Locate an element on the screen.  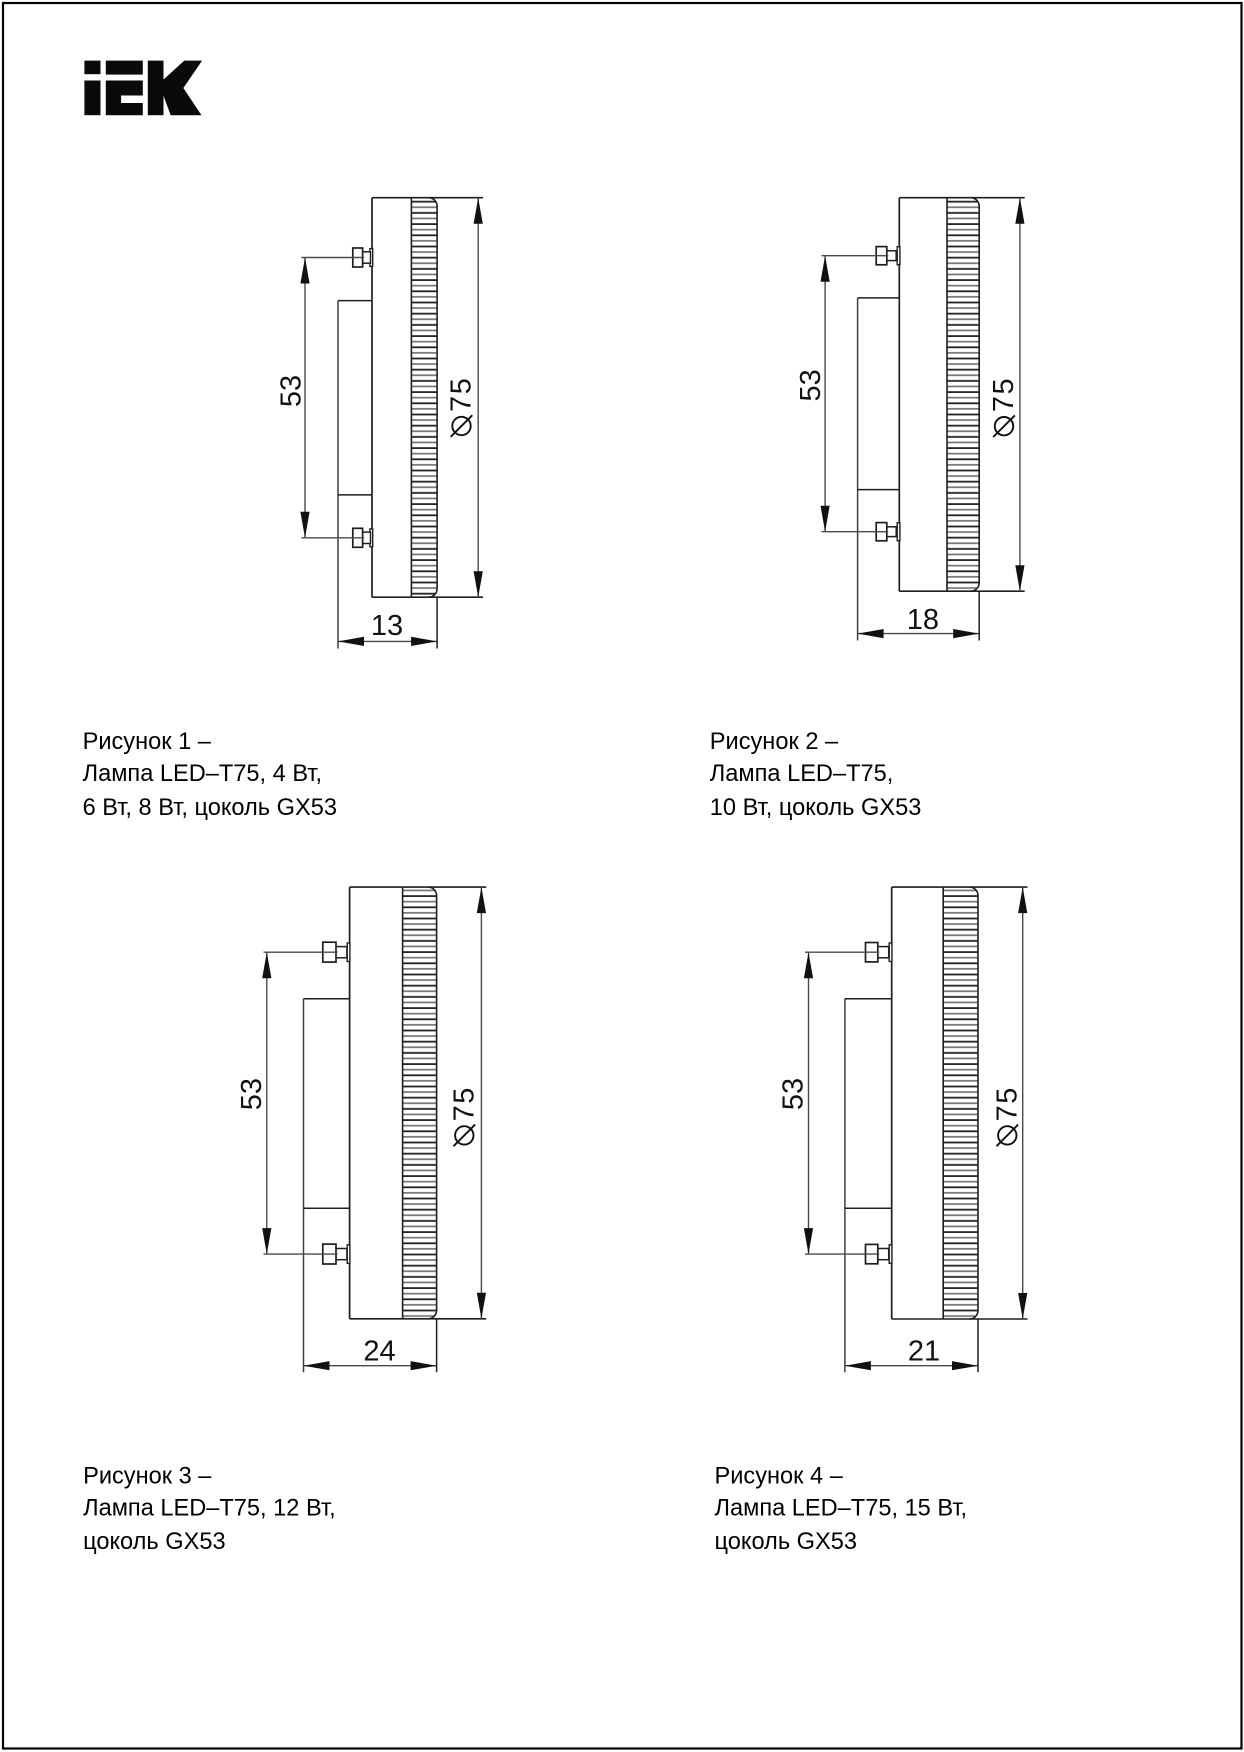
svg-text: Лампа LED–Т75, 15 Вт, is located at coordinates (841, 1508).